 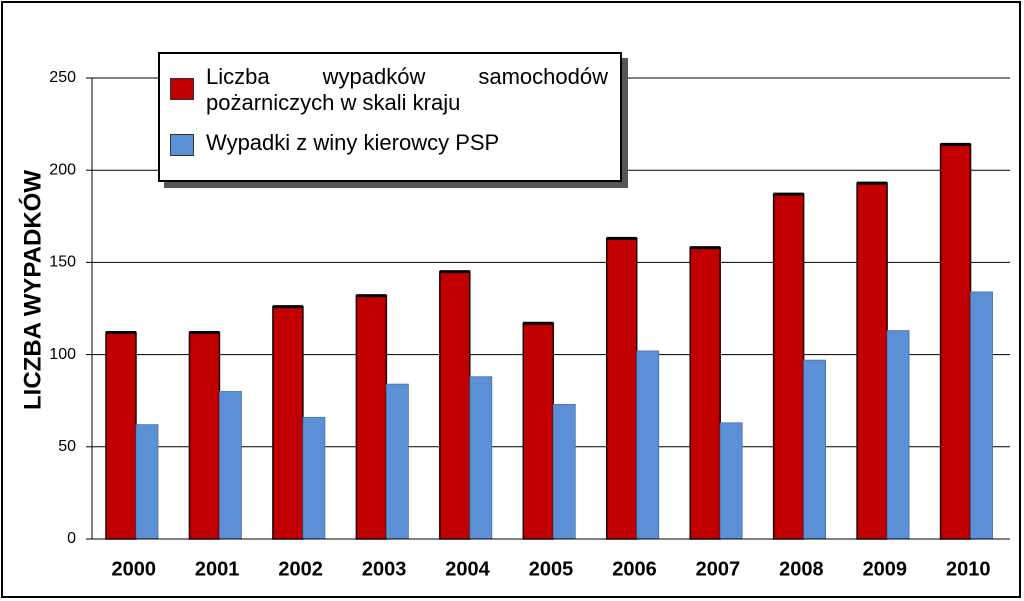 I want to click on x-tick-label: 2009, so click(x=885, y=569).